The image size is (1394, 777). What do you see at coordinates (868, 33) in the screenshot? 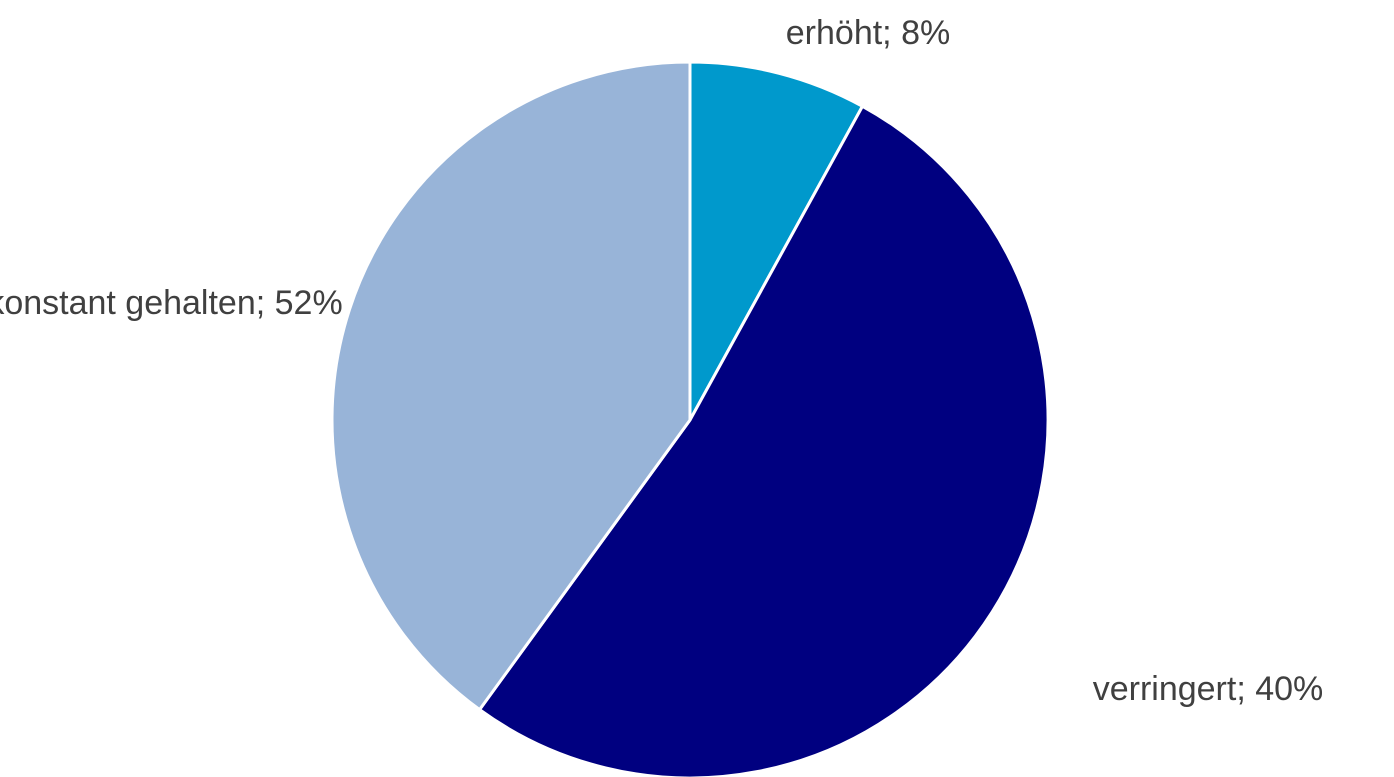
I see `data-label: erhöht; 8%` at bounding box center [868, 33].